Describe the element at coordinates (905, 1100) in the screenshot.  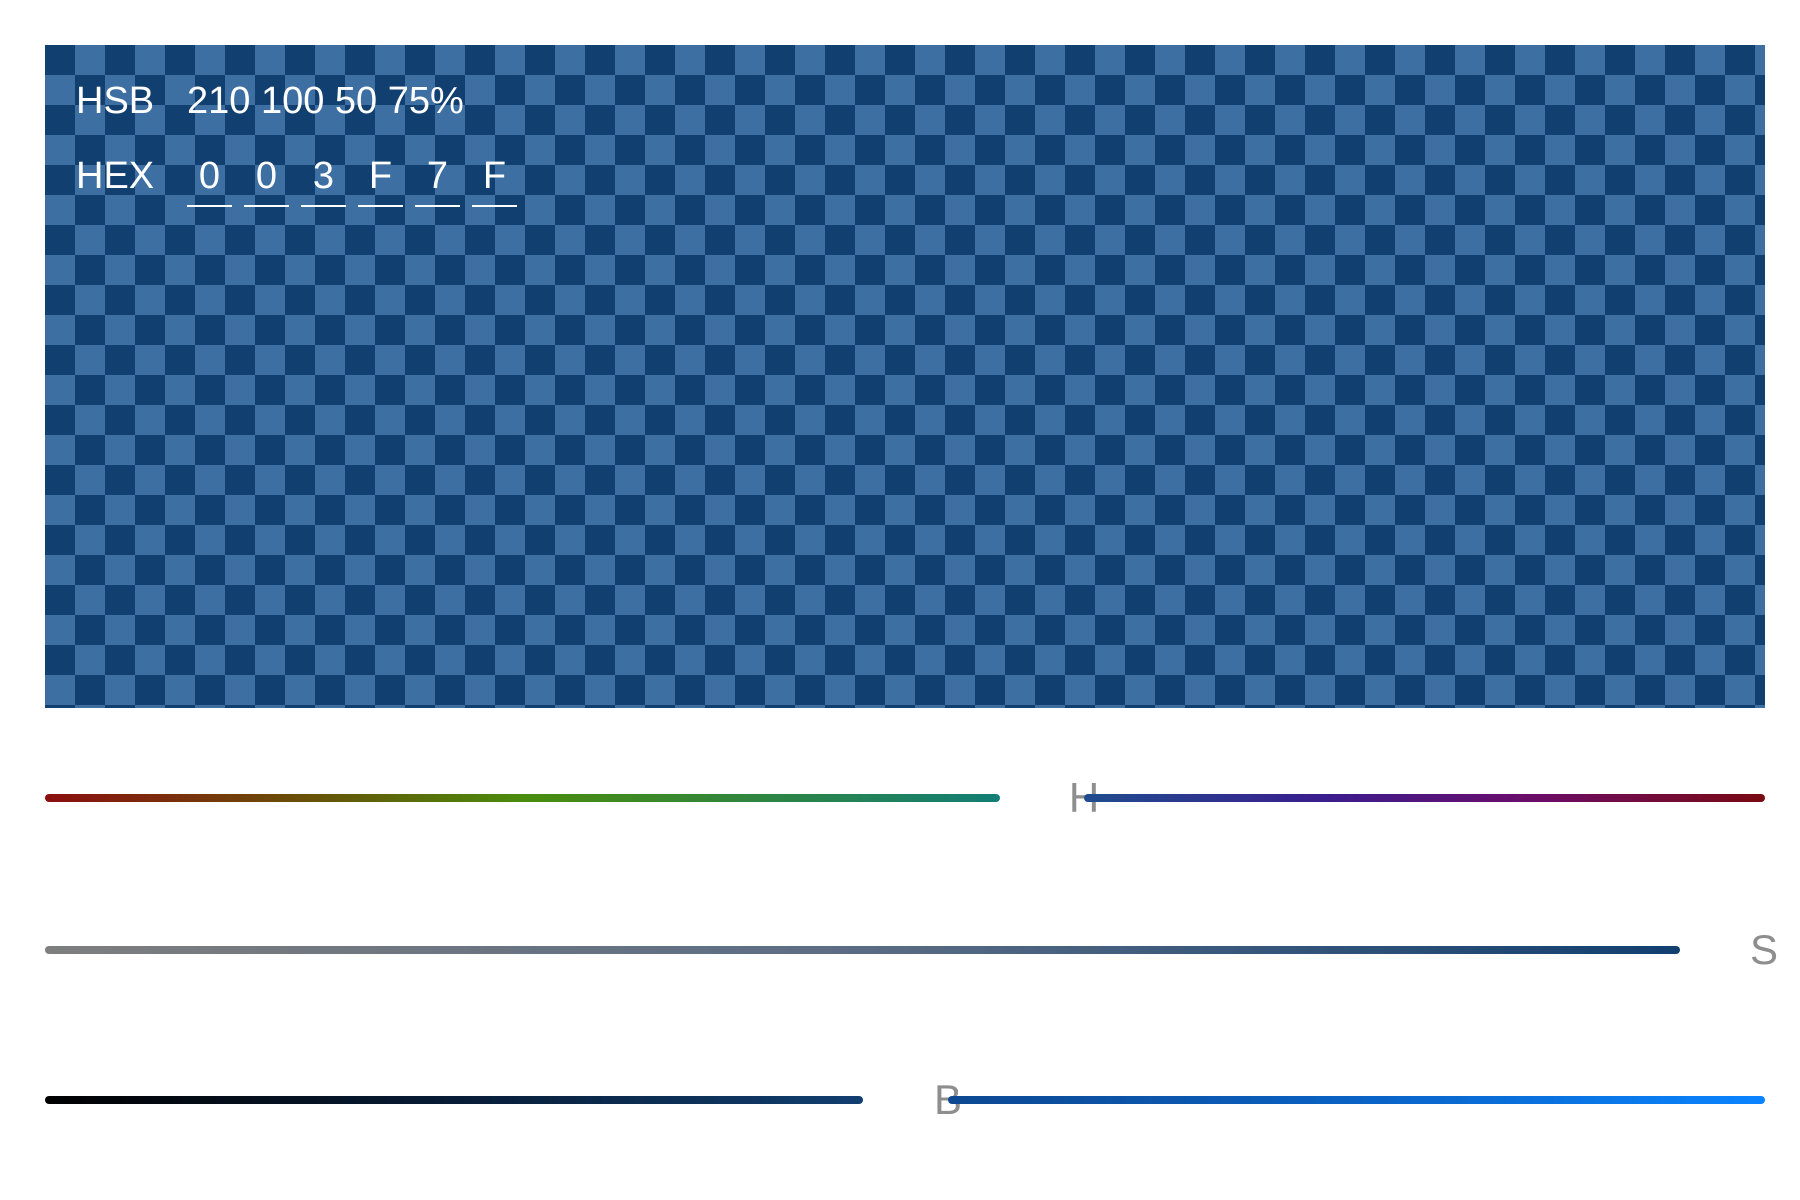
I see `brightness-slider: B` at that location.